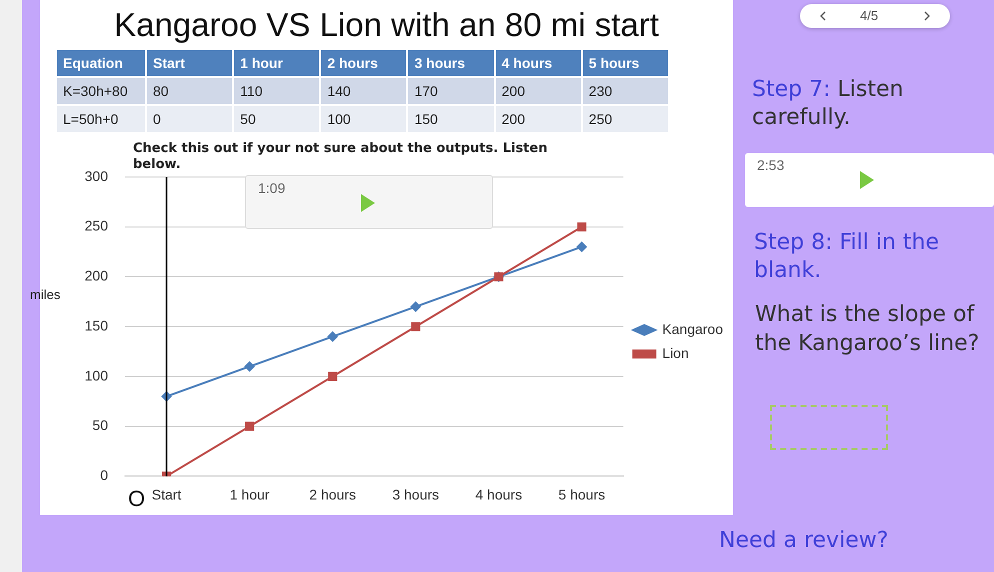 Image resolution: width=994 pixels, height=572 pixels. Describe the element at coordinates (625, 118) in the screenshot. I see `text: 250` at that location.